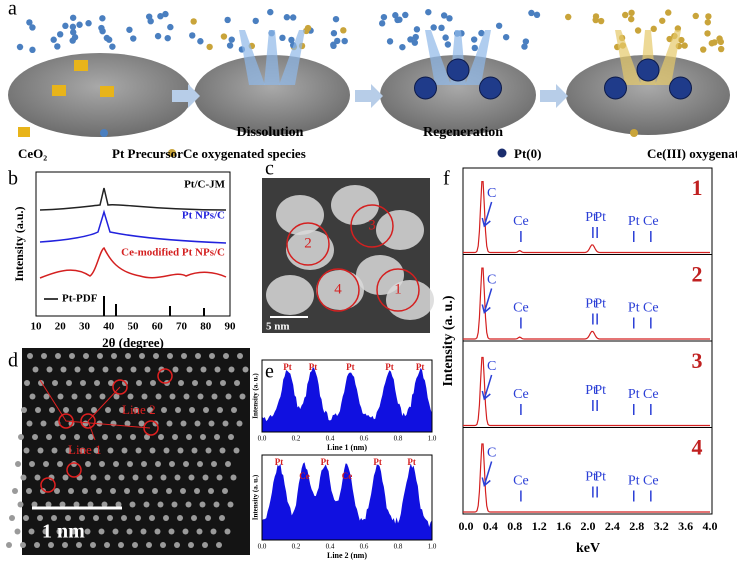 Image resolution: width=737 pixels, height=563 pixels. Describe the element at coordinates (347, 476) in the screenshot. I see `peak-label: Ce` at that location.